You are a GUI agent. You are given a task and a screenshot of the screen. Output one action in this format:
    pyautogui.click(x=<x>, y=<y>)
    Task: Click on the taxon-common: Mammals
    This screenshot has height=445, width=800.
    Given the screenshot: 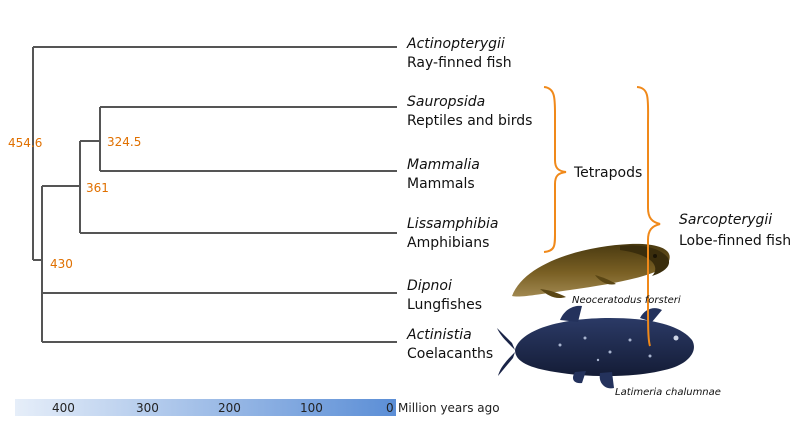 What is the action you would take?
    pyautogui.click(x=441, y=184)
    